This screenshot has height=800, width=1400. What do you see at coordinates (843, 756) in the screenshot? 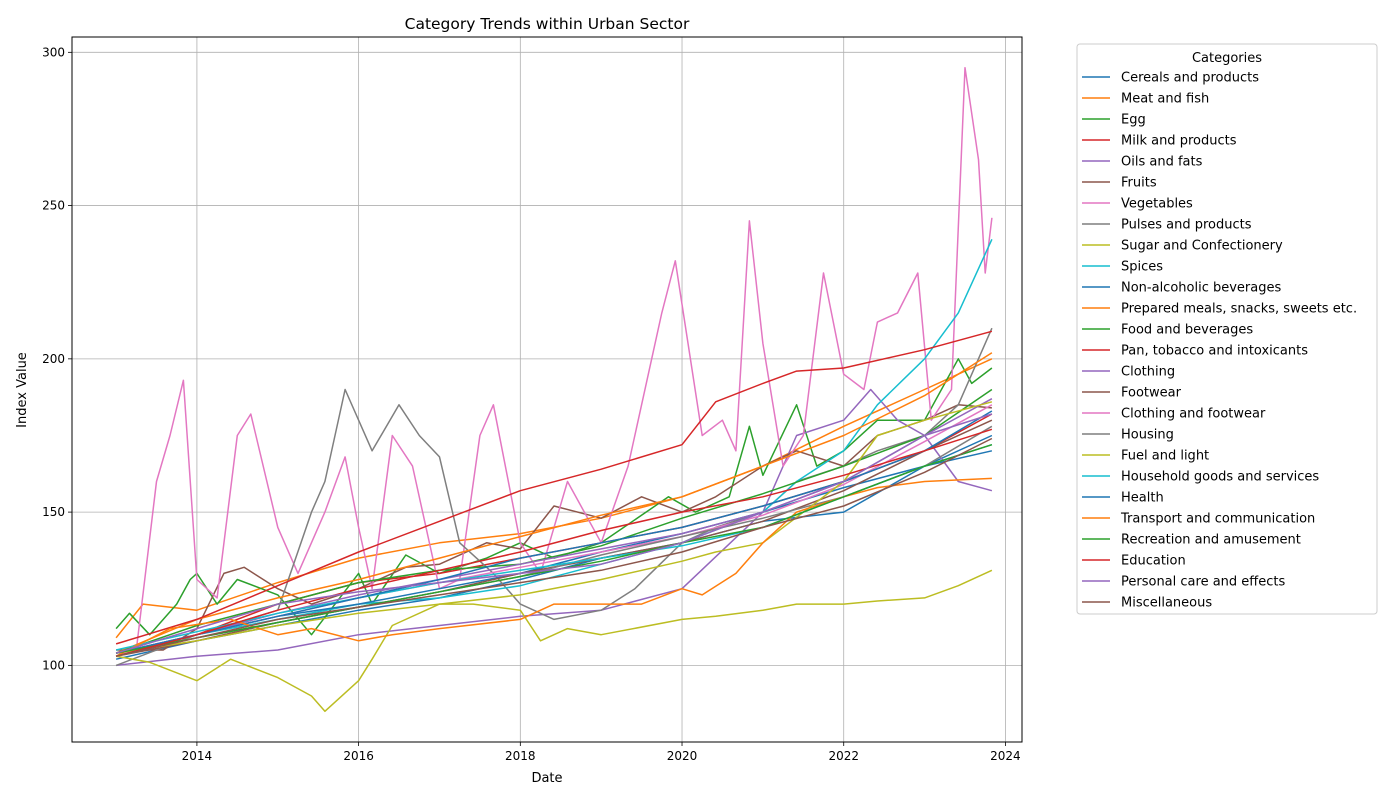
I see `x-tick-label: 2022` at bounding box center [843, 756].